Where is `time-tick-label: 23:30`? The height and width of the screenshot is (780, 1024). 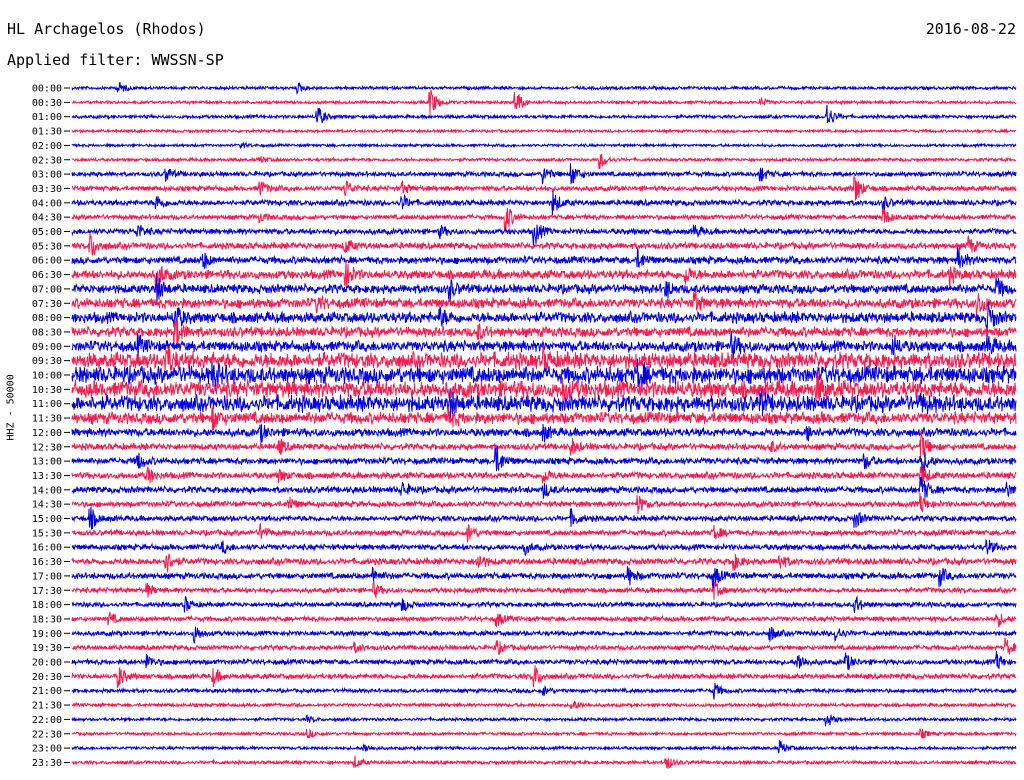
time-tick-label: 23:30 is located at coordinates (47, 763).